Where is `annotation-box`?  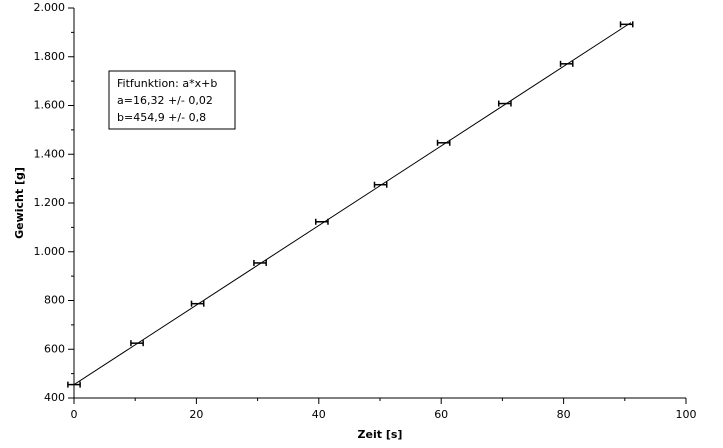
annotation-box is located at coordinates (172, 100).